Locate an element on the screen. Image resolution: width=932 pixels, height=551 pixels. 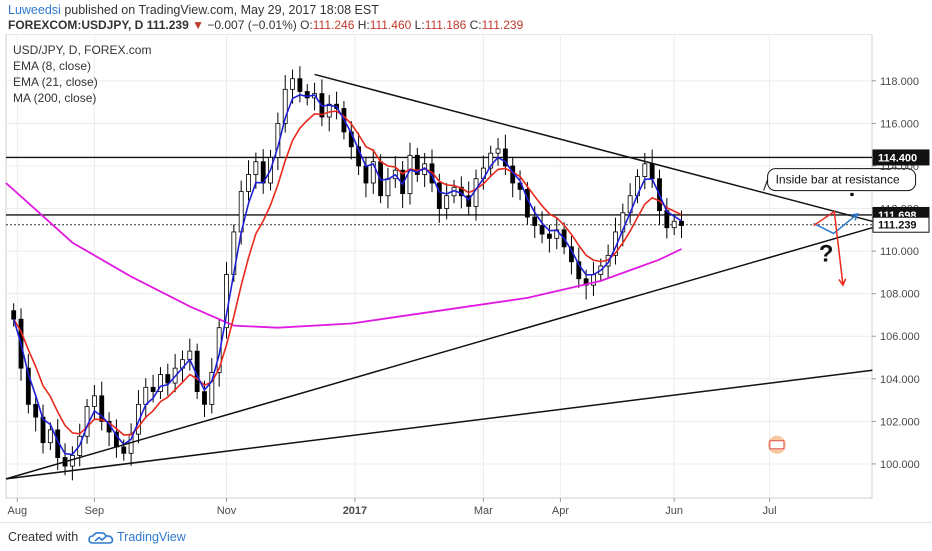
logo-flag-stripe is located at coordinates (777, 445).